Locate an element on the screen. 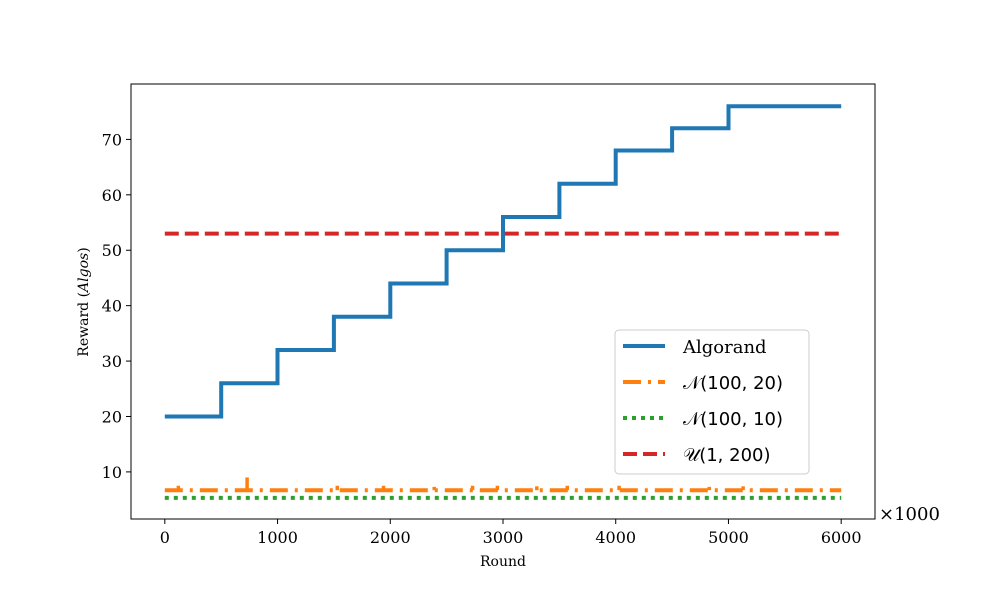  x-axis: 0 1000 2000 3000 4000 5000 6000 is located at coordinates (511, 533).